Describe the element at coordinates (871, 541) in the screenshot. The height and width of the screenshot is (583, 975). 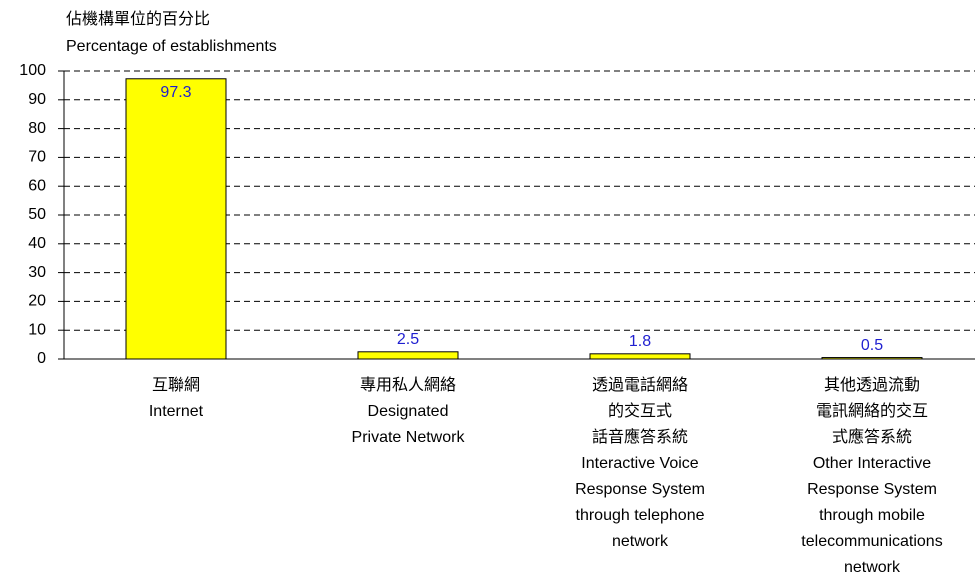
I see `x-tick-label: telecommunications` at that location.